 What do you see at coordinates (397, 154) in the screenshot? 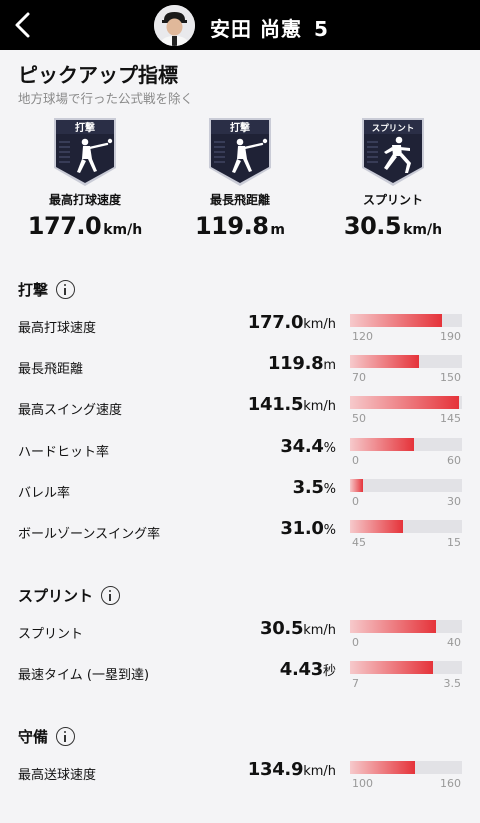
I see `runner-icon` at bounding box center [397, 154].